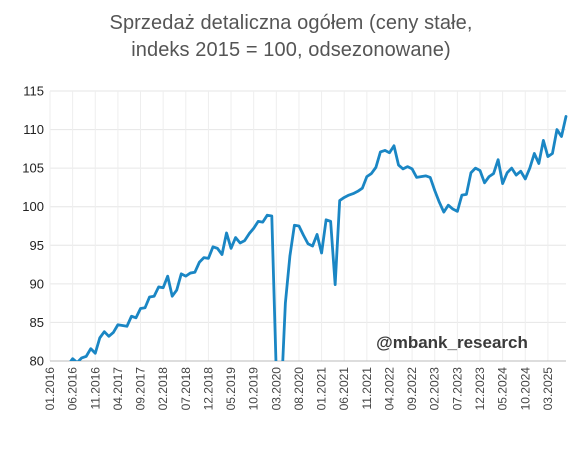  What do you see at coordinates (73, 389) in the screenshot?
I see `x-tick-label: 06.2016` at bounding box center [73, 389].